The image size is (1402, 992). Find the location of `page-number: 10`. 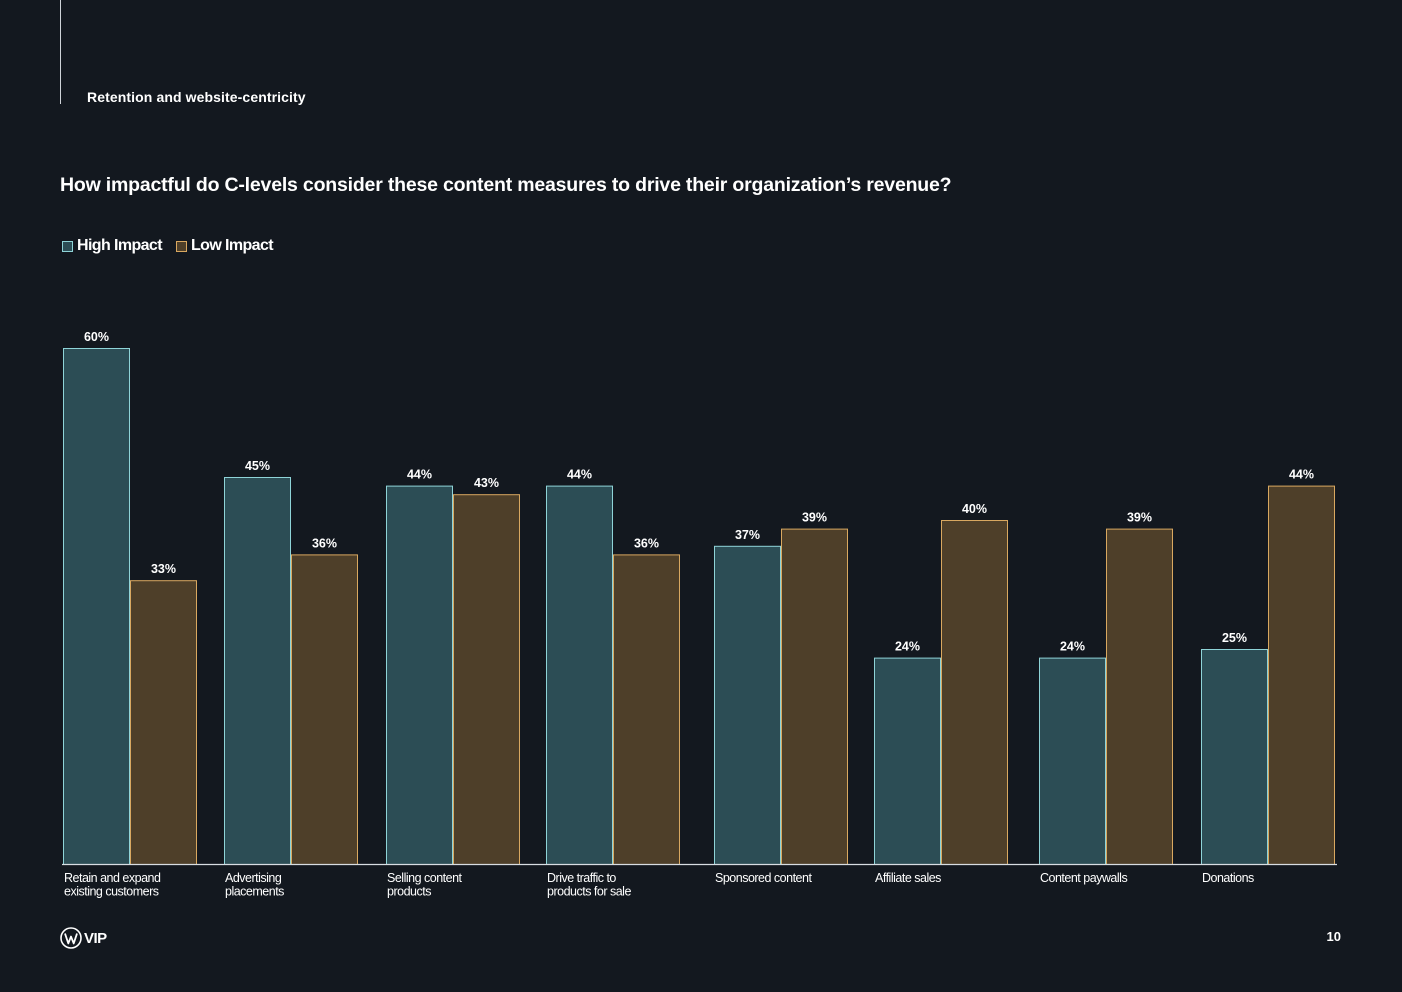

page-number: 10 is located at coordinates (1333, 936).